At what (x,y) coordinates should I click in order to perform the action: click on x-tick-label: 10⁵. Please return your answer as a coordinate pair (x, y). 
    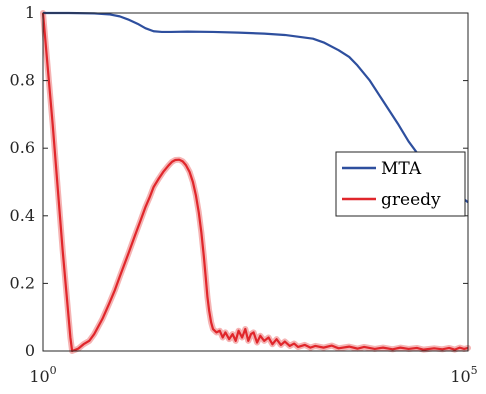
    Looking at the image, I should click on (463, 375).